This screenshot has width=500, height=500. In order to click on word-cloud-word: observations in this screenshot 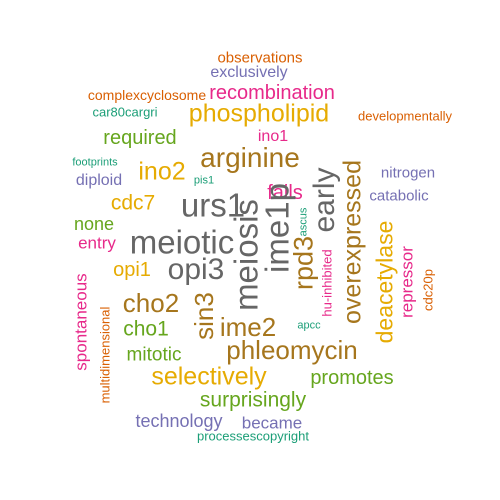, I will do `click(260, 58)`.